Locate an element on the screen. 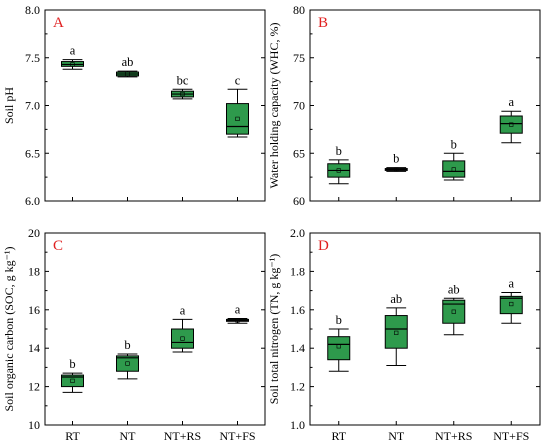 The height and width of the screenshot is (444, 550). y-tick-label: 14 is located at coordinates (34, 348).